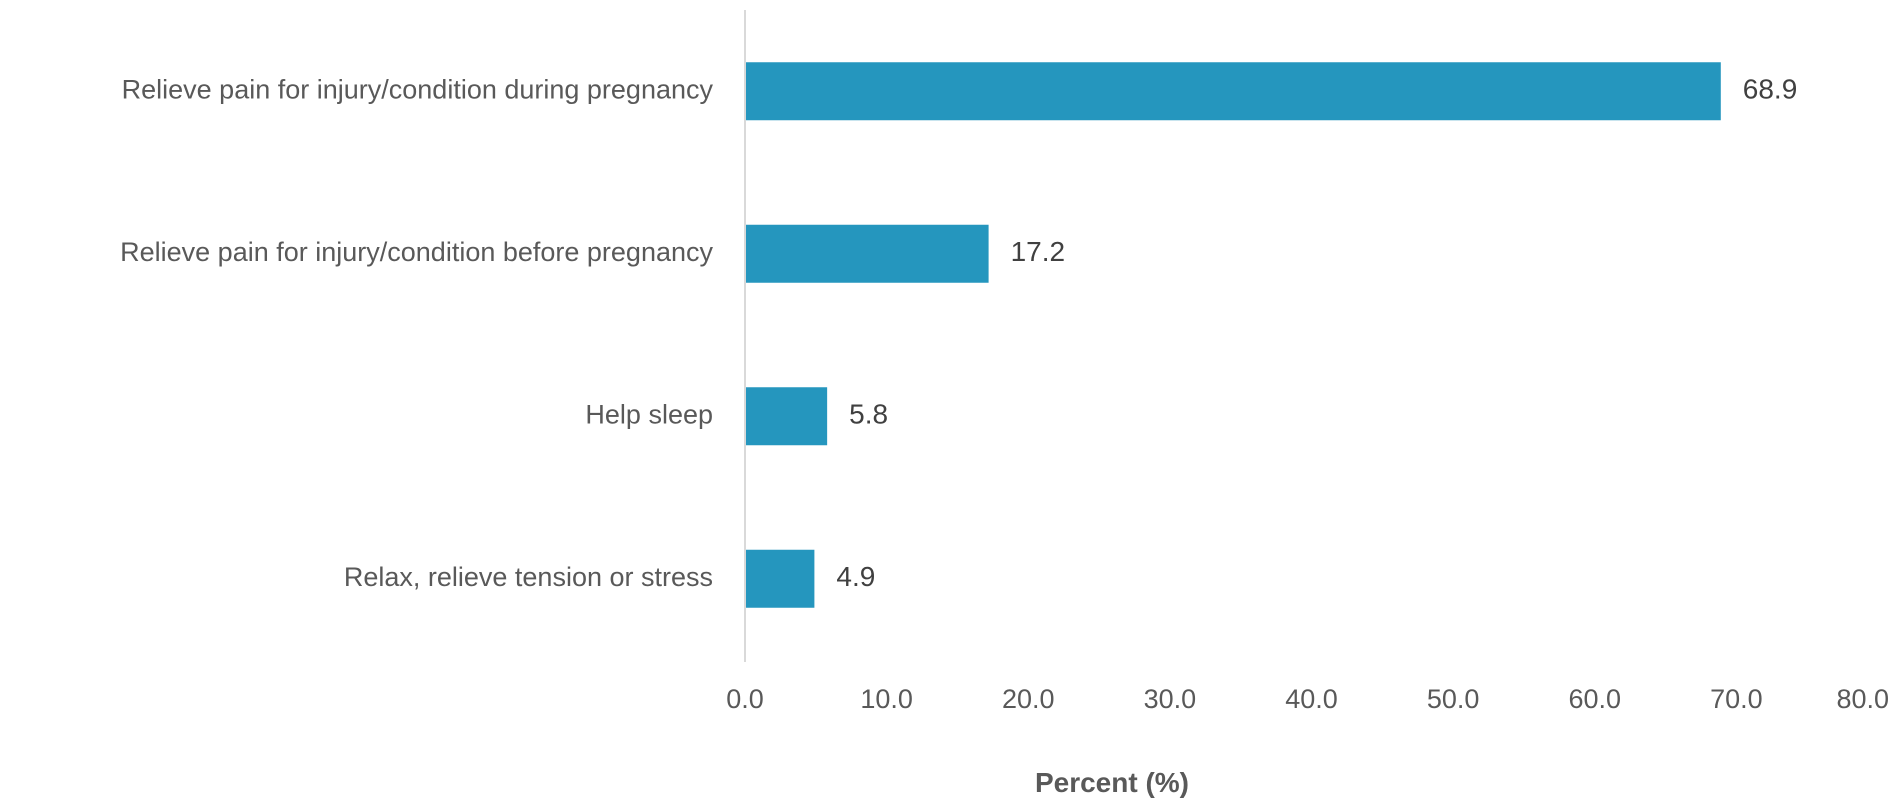 This screenshot has height=798, width=1891. I want to click on x-axis-title: Percent (%), so click(1112, 782).